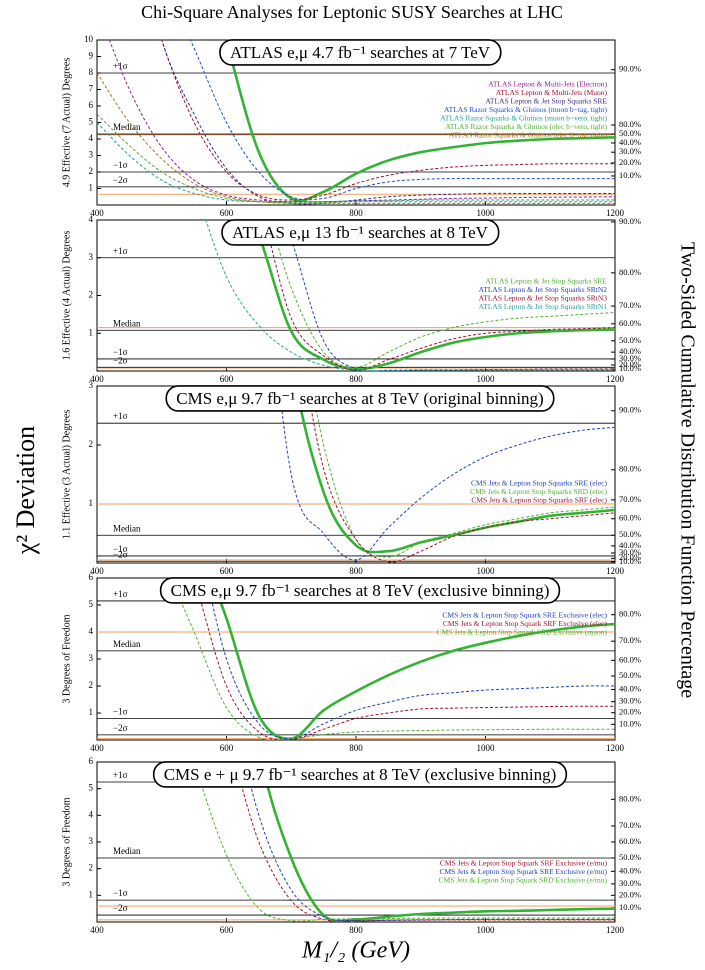  I want to click on panel-annotation: ATLAS e,μ 13 fb⁻¹ searches at 8 TeV, so click(360, 232).